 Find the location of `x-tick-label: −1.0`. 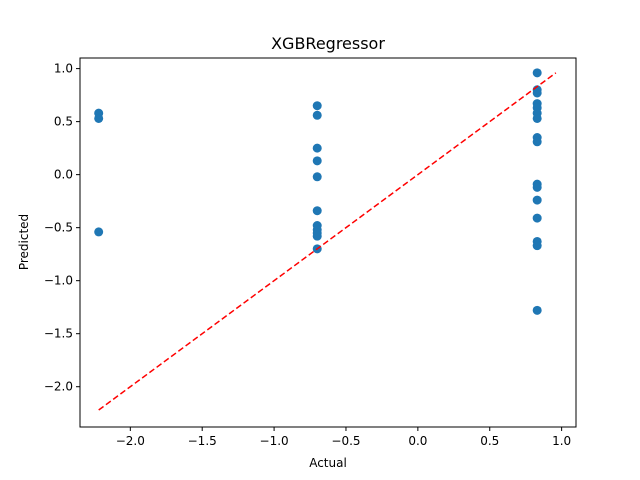

x-tick-label: −1.0 is located at coordinates (274, 441).